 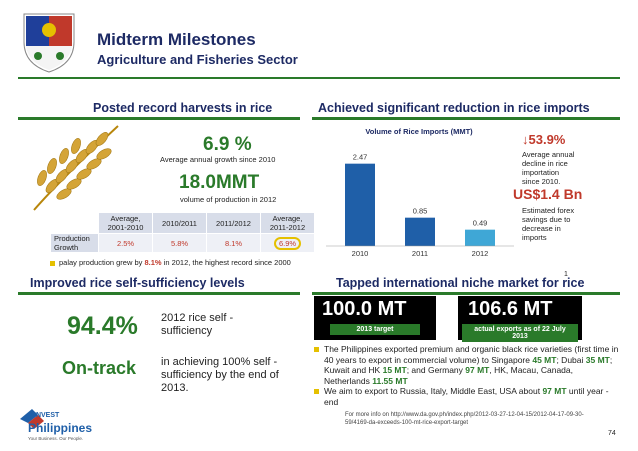 What do you see at coordinates (548, 194) in the screenshot?
I see `savings-value: US$1.4 Bn` at bounding box center [548, 194].